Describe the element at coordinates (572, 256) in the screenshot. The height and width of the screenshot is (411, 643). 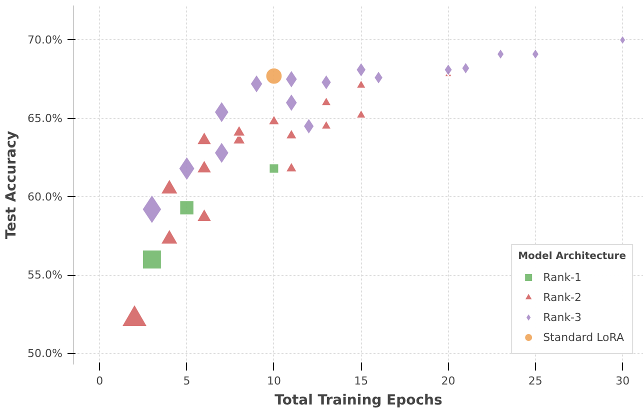
I see `legend-title: Model Architecture` at that location.